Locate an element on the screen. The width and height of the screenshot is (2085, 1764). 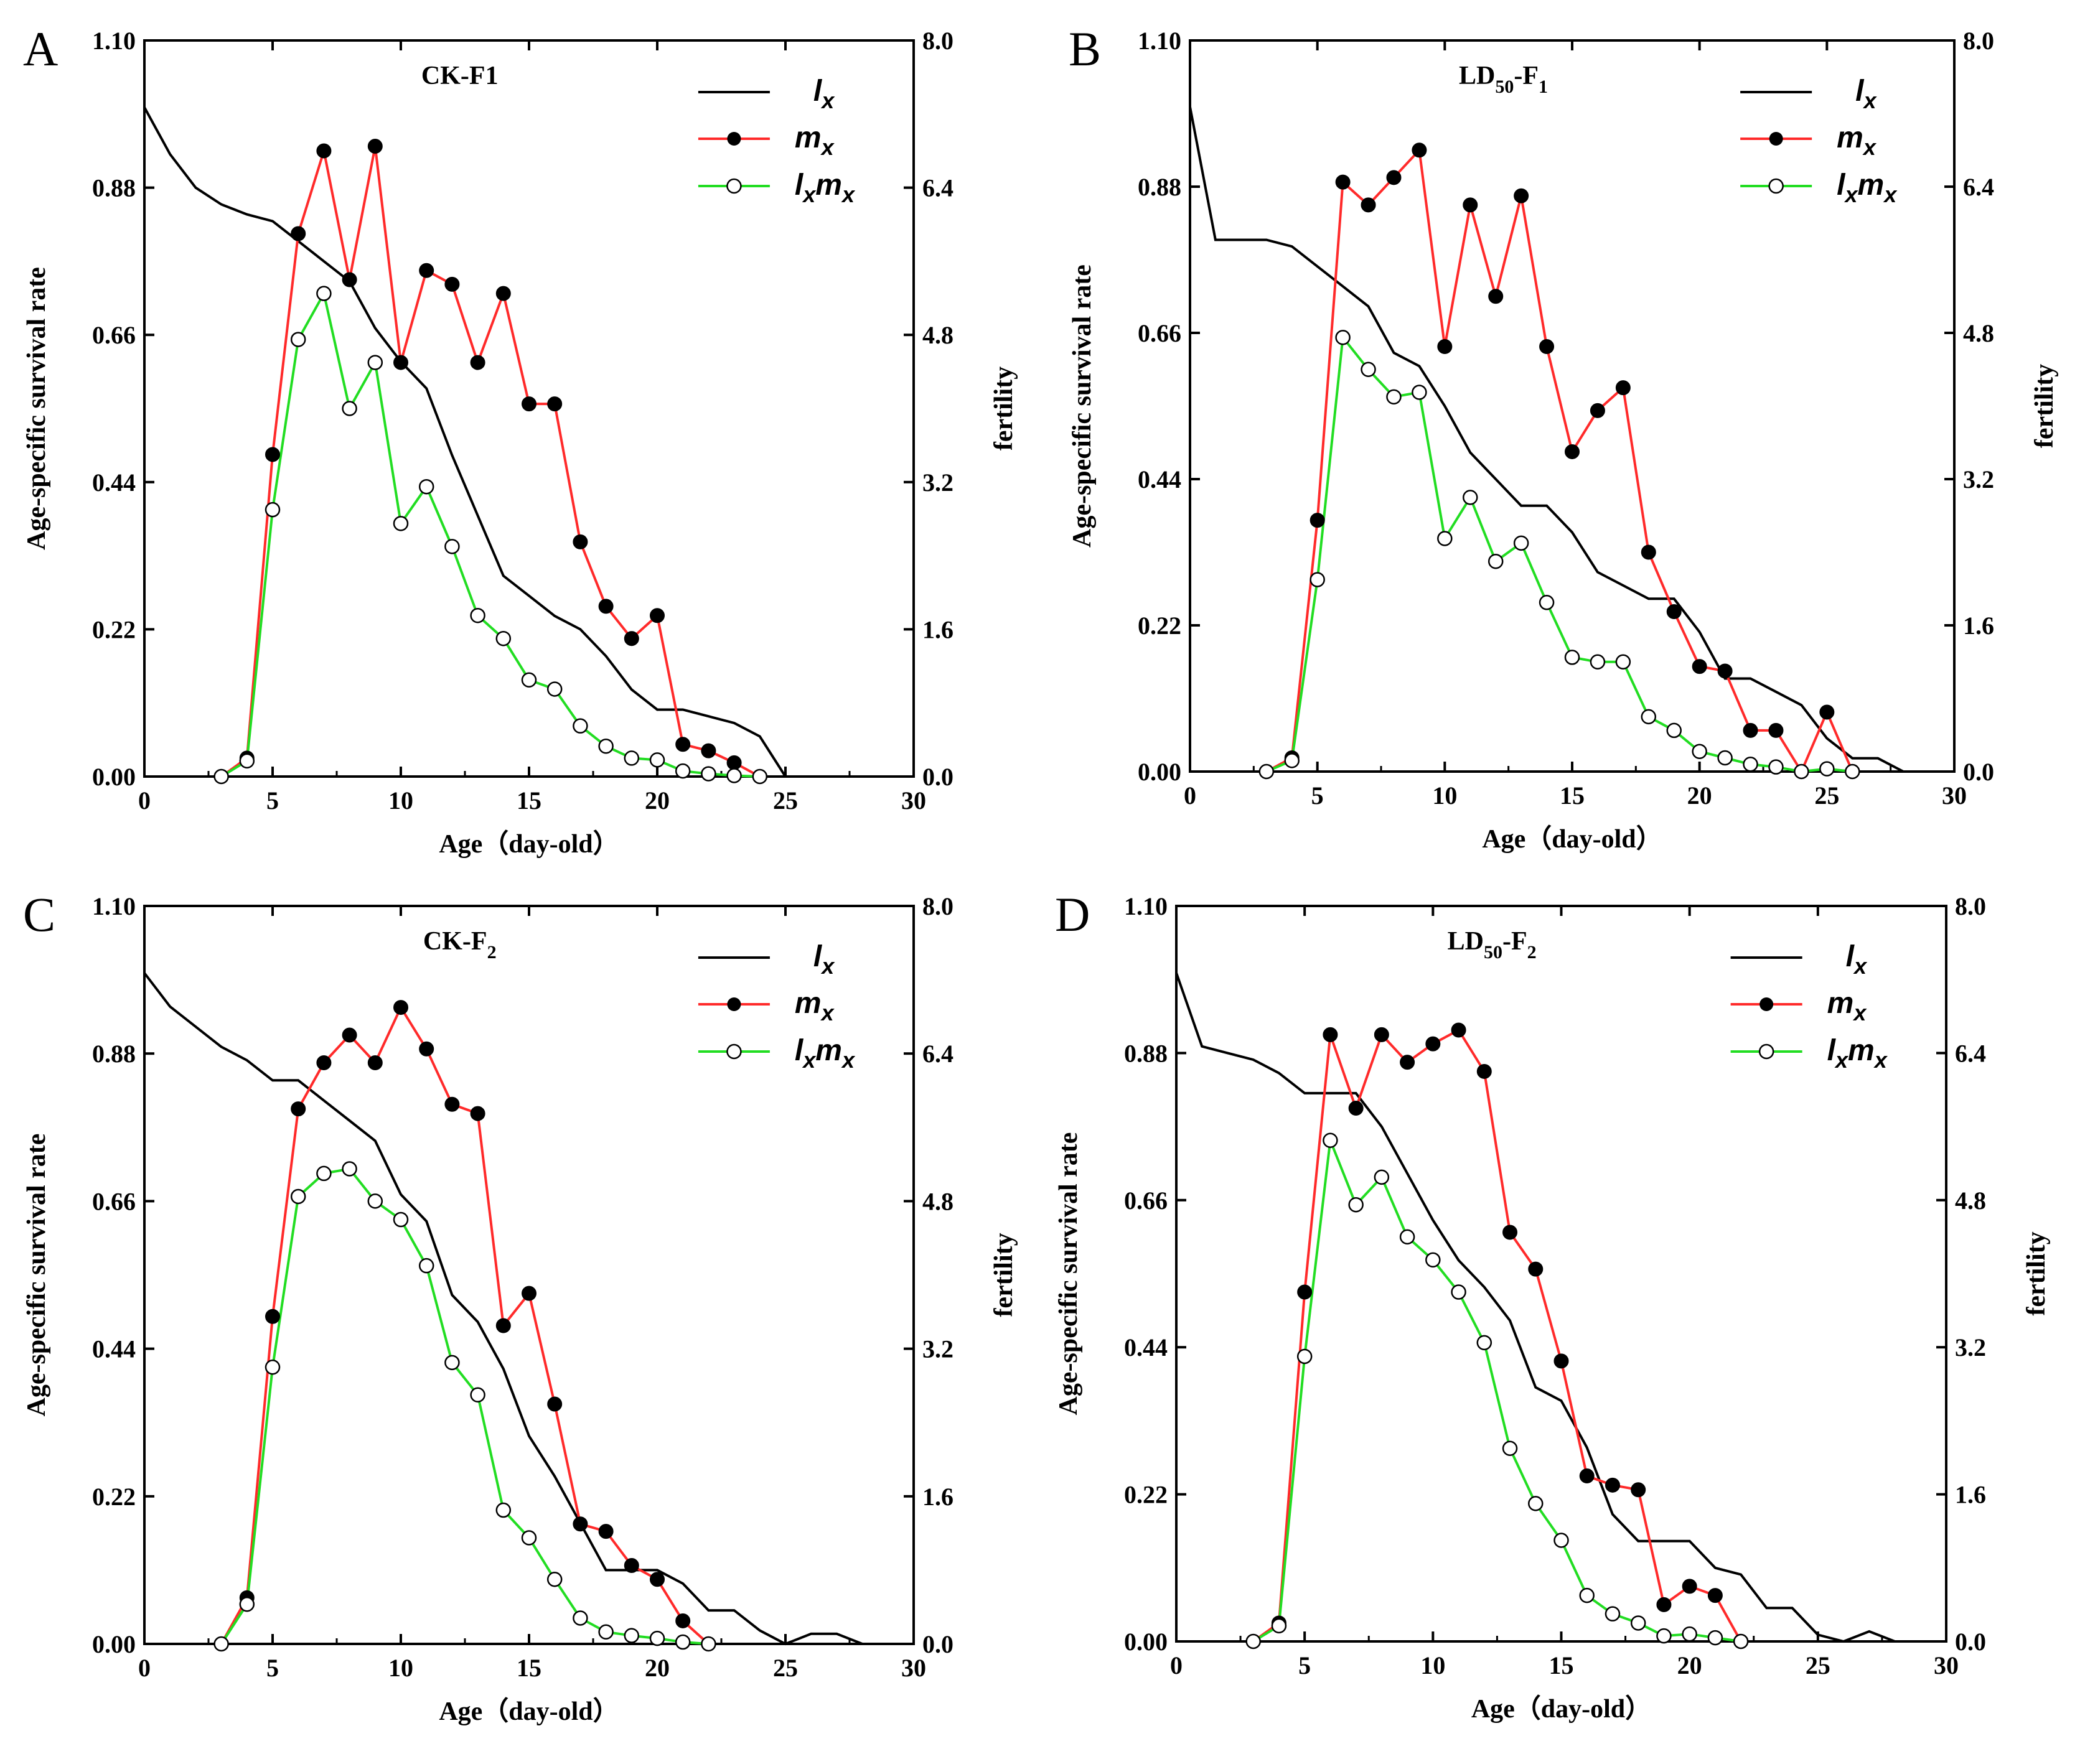
y-right-tick-label: 1.6 is located at coordinates (938, 629).